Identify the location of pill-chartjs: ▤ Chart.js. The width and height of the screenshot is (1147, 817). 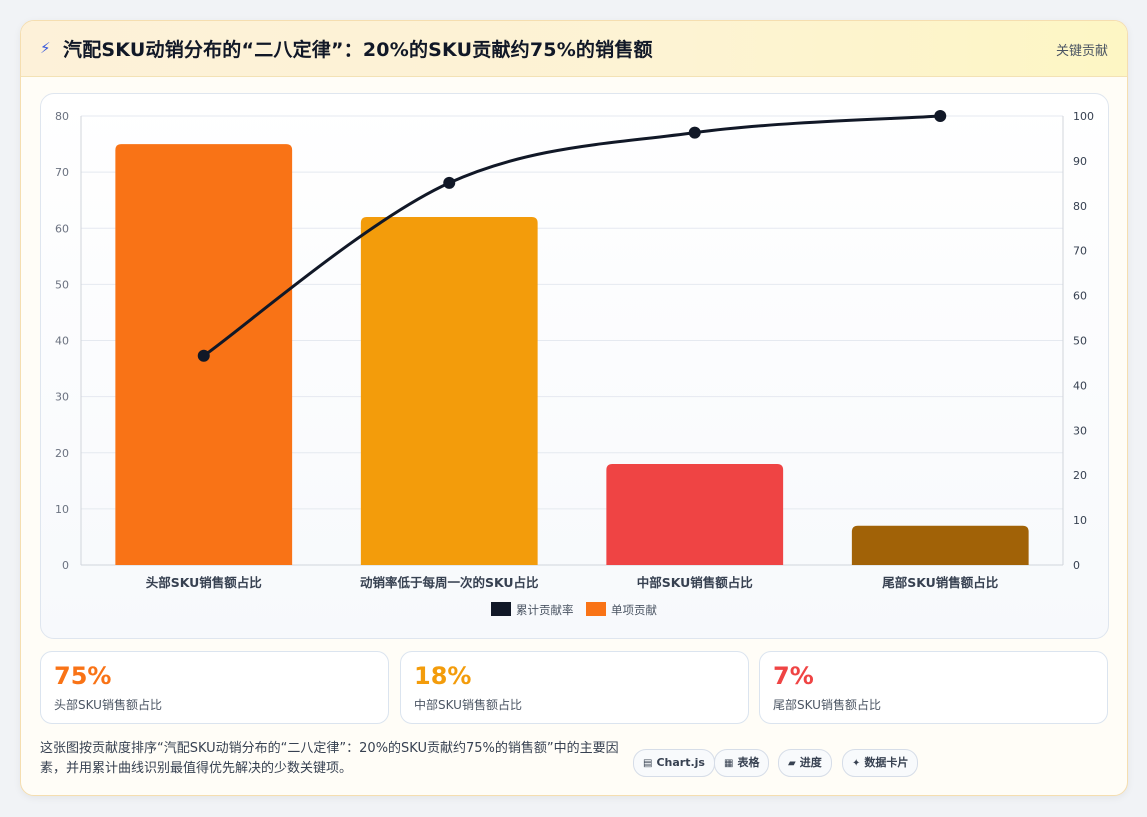
(674, 763).